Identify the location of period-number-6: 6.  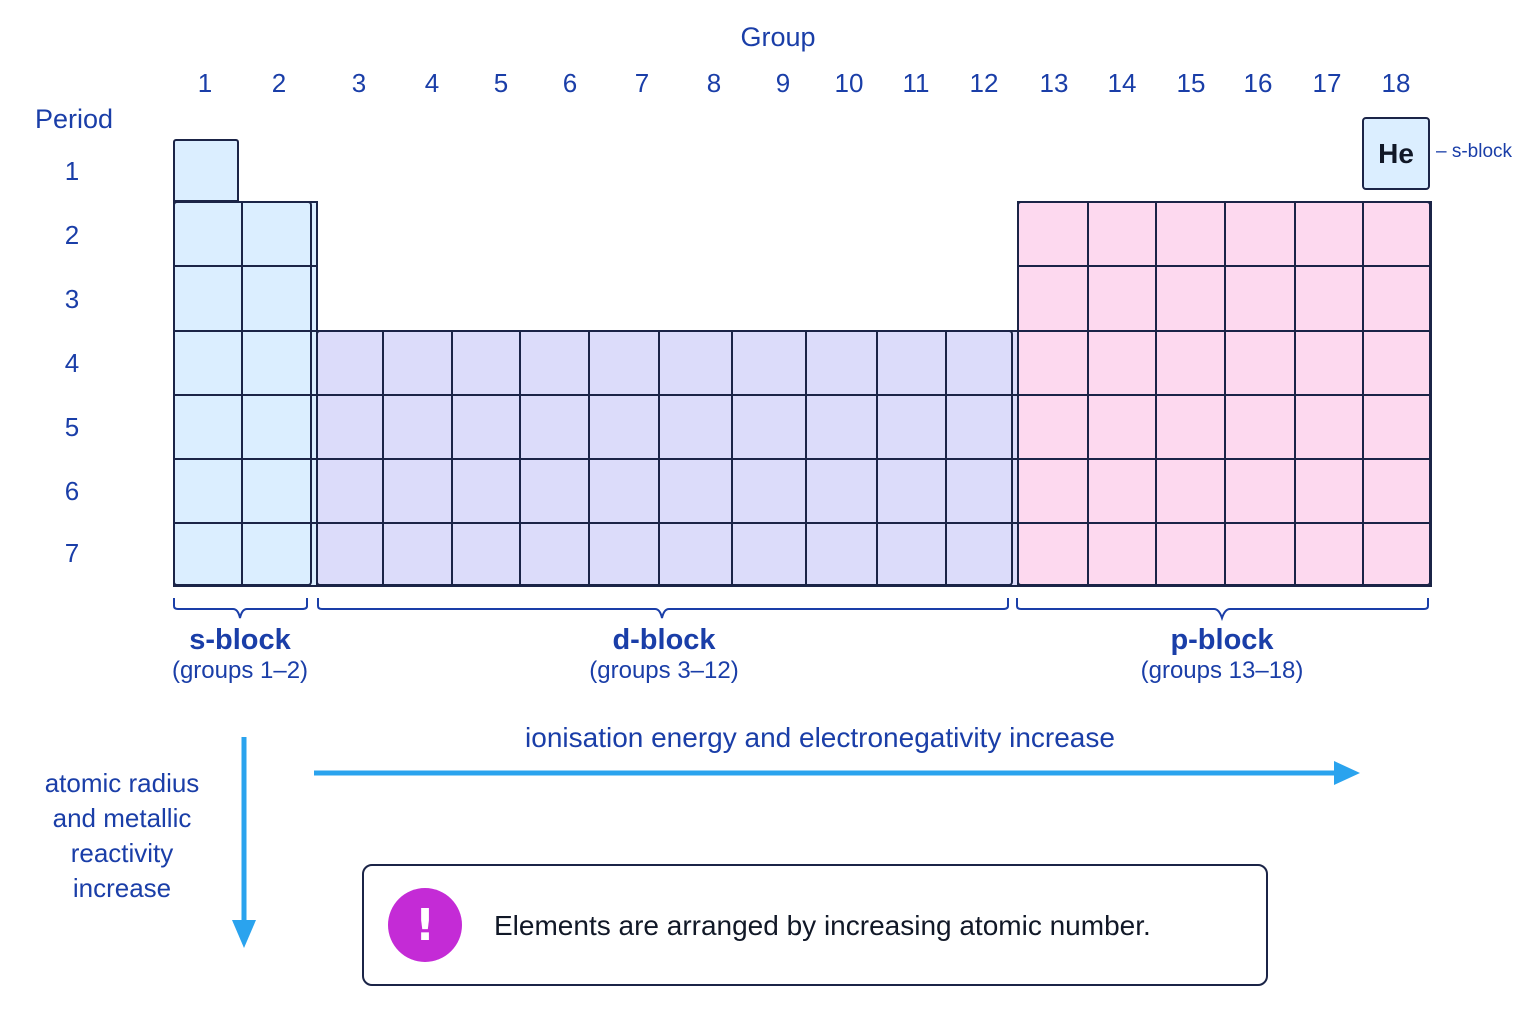
(72, 491).